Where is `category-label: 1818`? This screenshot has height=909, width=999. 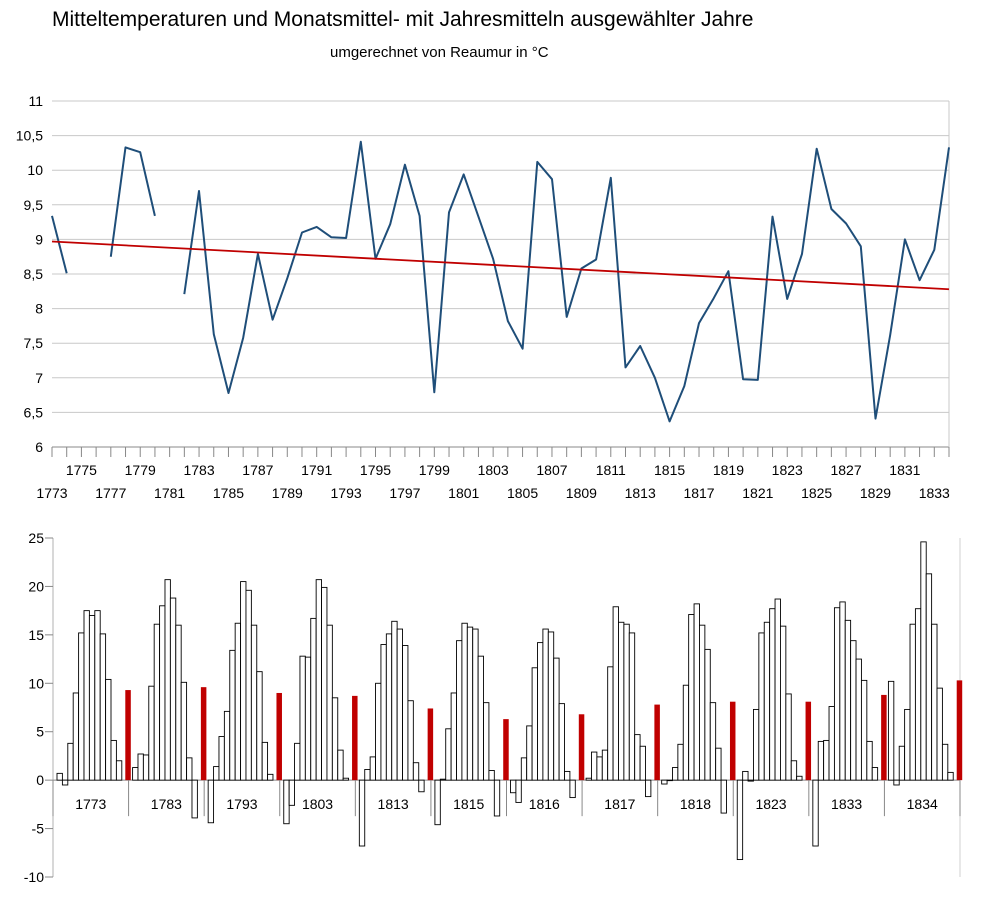
category-label: 1818 is located at coordinates (695, 804).